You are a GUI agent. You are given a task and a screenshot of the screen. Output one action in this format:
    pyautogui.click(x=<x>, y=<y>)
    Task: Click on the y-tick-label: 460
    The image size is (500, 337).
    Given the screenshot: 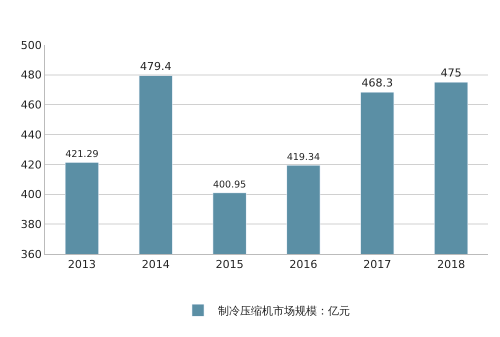 What is the action you would take?
    pyautogui.click(x=31, y=105)
    